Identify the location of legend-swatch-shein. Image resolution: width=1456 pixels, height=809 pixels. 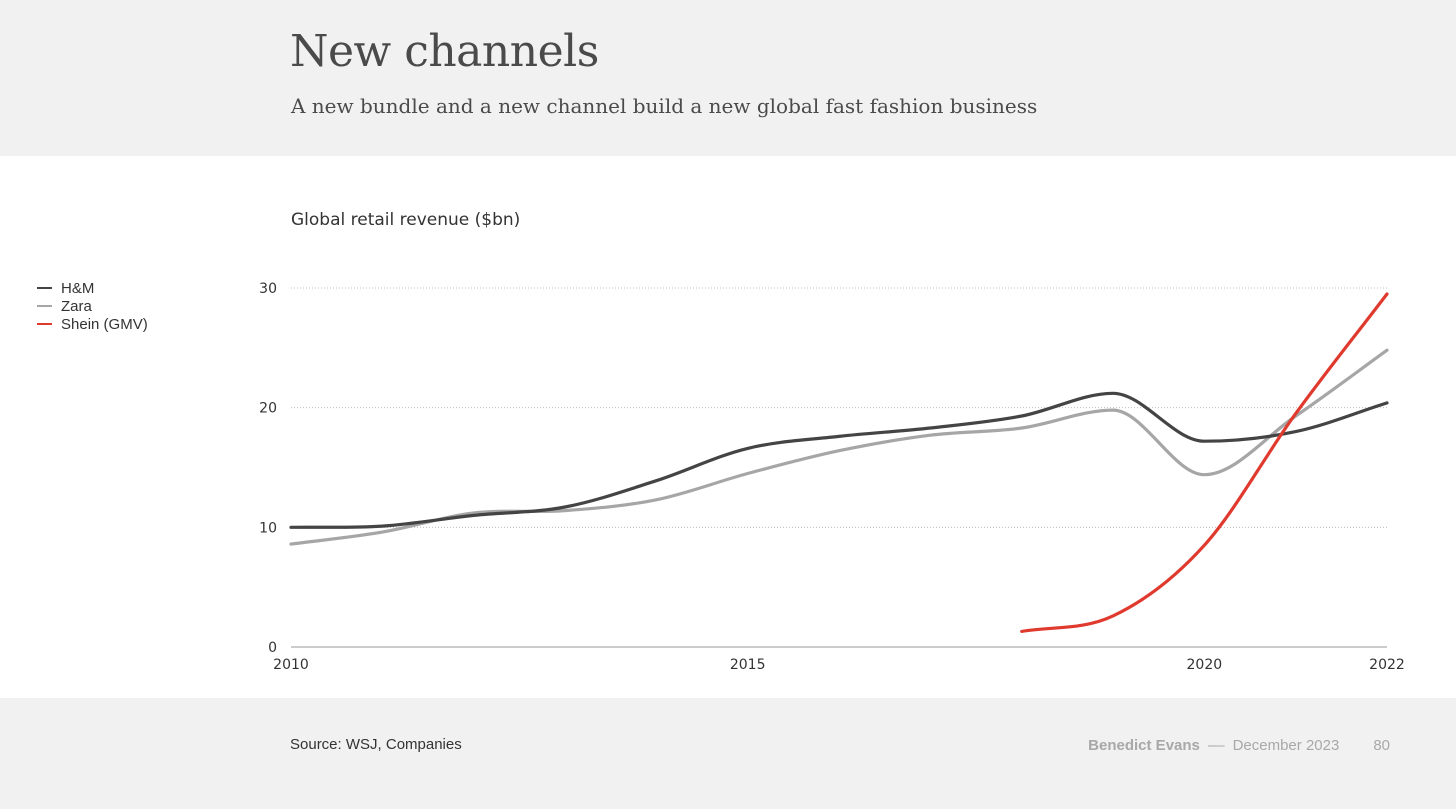
(44, 324).